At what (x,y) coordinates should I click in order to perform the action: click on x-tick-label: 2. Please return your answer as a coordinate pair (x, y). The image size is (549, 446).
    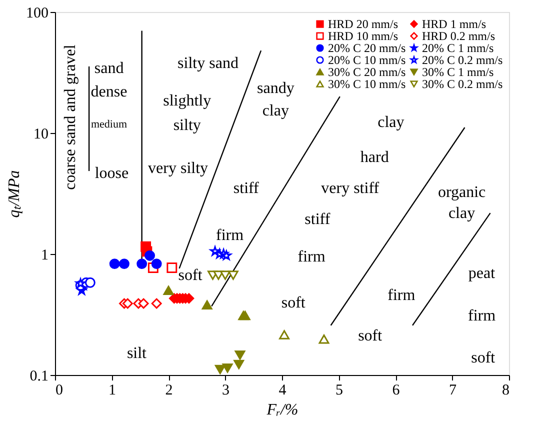
    Looking at the image, I should click on (169, 390).